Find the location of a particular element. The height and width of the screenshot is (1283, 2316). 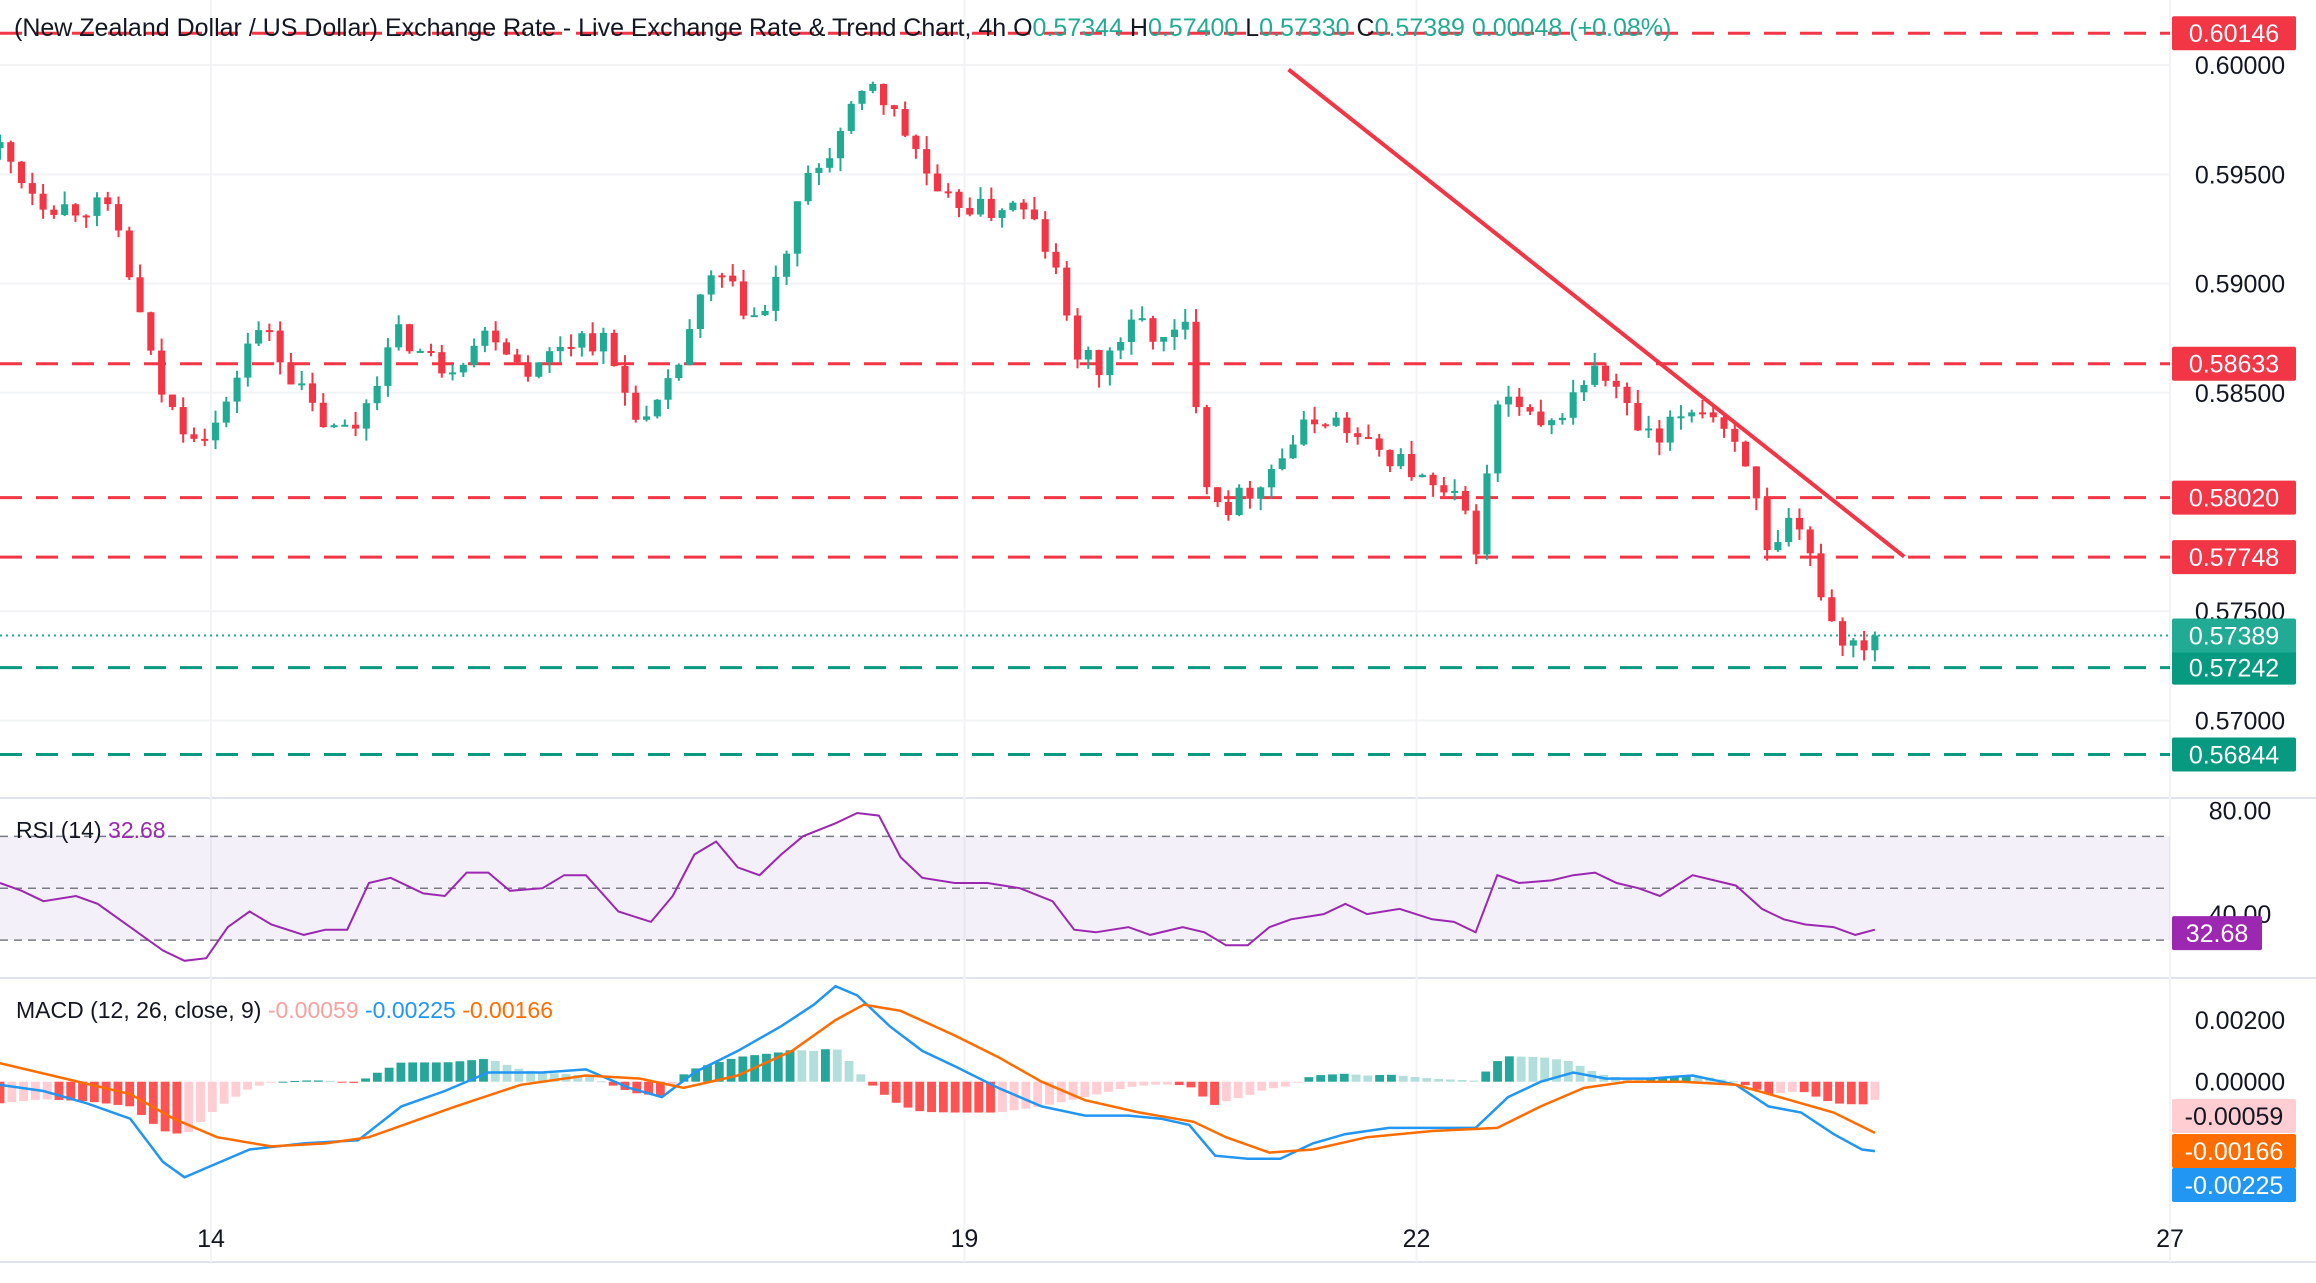

macd-pane is located at coordinates (940, 1081).